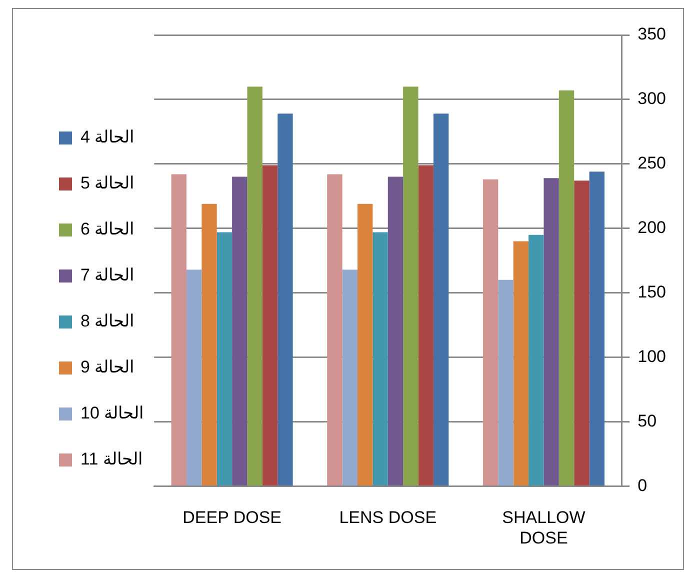 This screenshot has height=573, width=689. What do you see at coordinates (107, 183) in the screenshot?
I see `legend-label: الحالة 5` at bounding box center [107, 183].